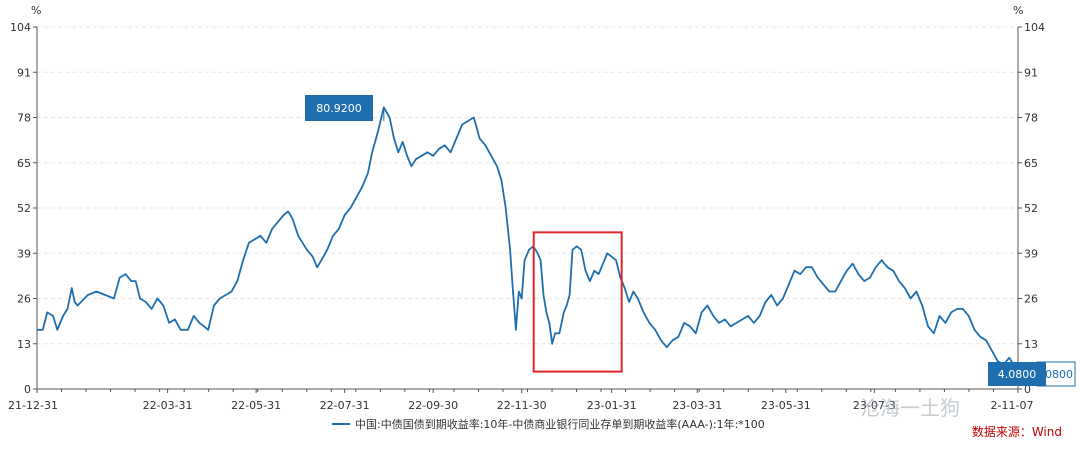  Describe the element at coordinates (24, 344) in the screenshot. I see `y-tick-label-left: 13` at that location.